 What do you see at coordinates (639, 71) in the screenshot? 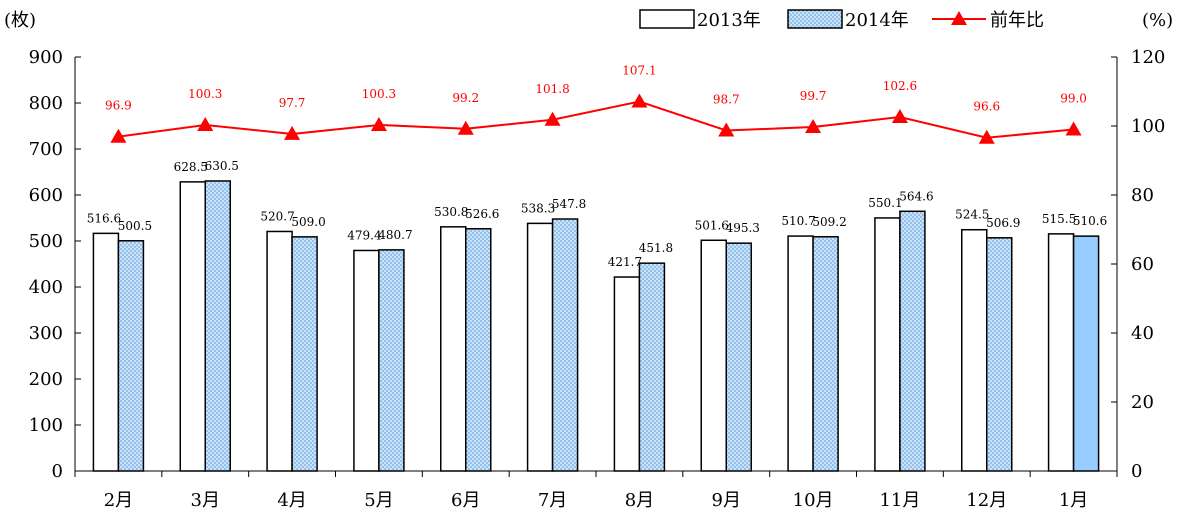
I see `data-label-yoy: 107.1` at bounding box center [639, 71].